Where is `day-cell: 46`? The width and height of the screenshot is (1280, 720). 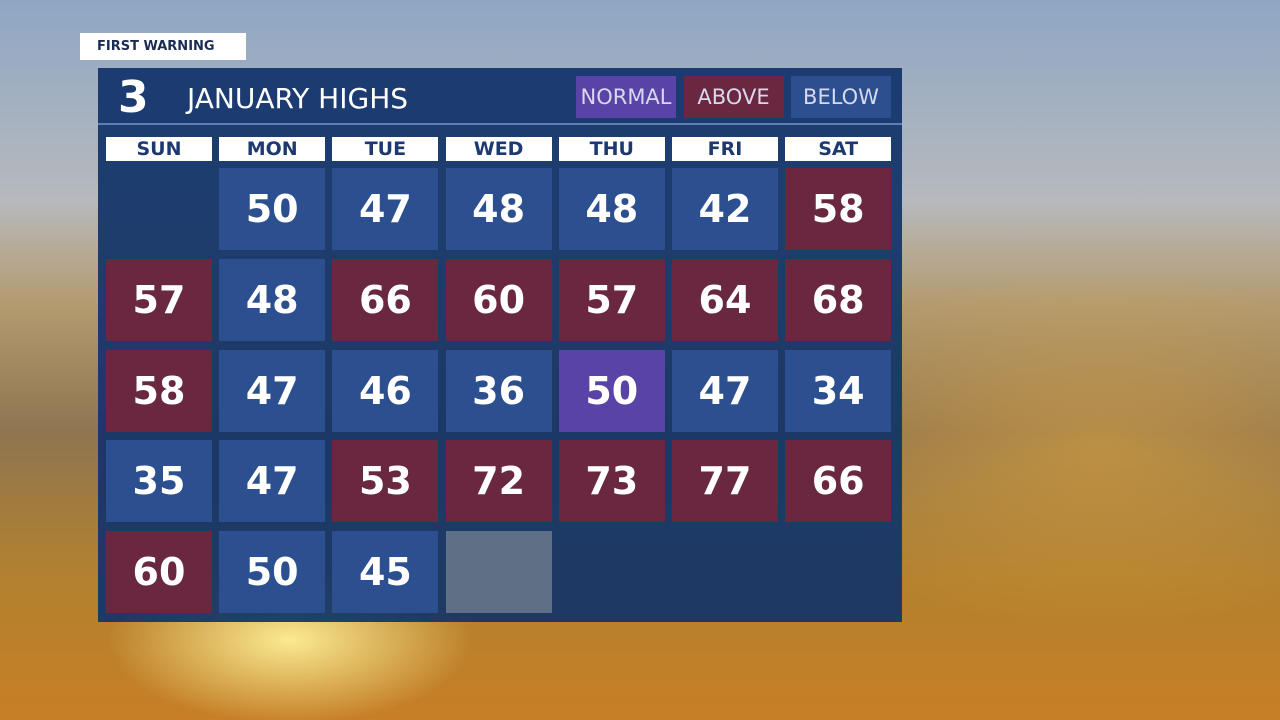 day-cell: 46 is located at coordinates (385, 390).